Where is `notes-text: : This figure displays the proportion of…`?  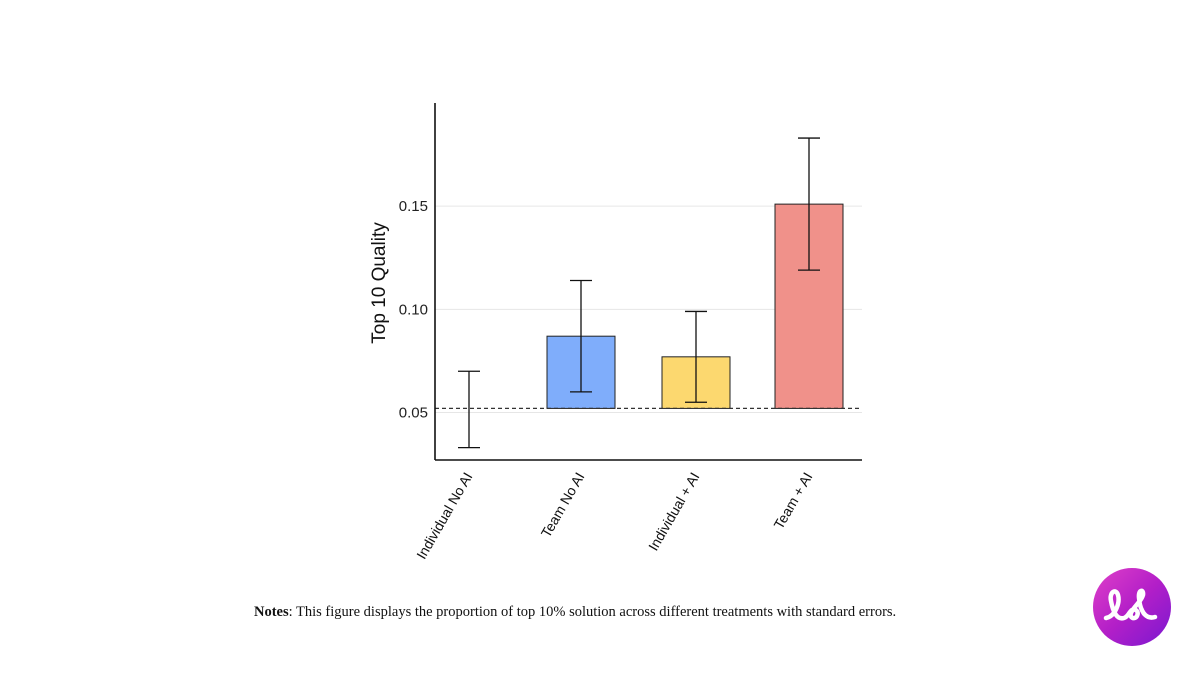 notes-text: : This figure displays the proportion of… is located at coordinates (592, 612).